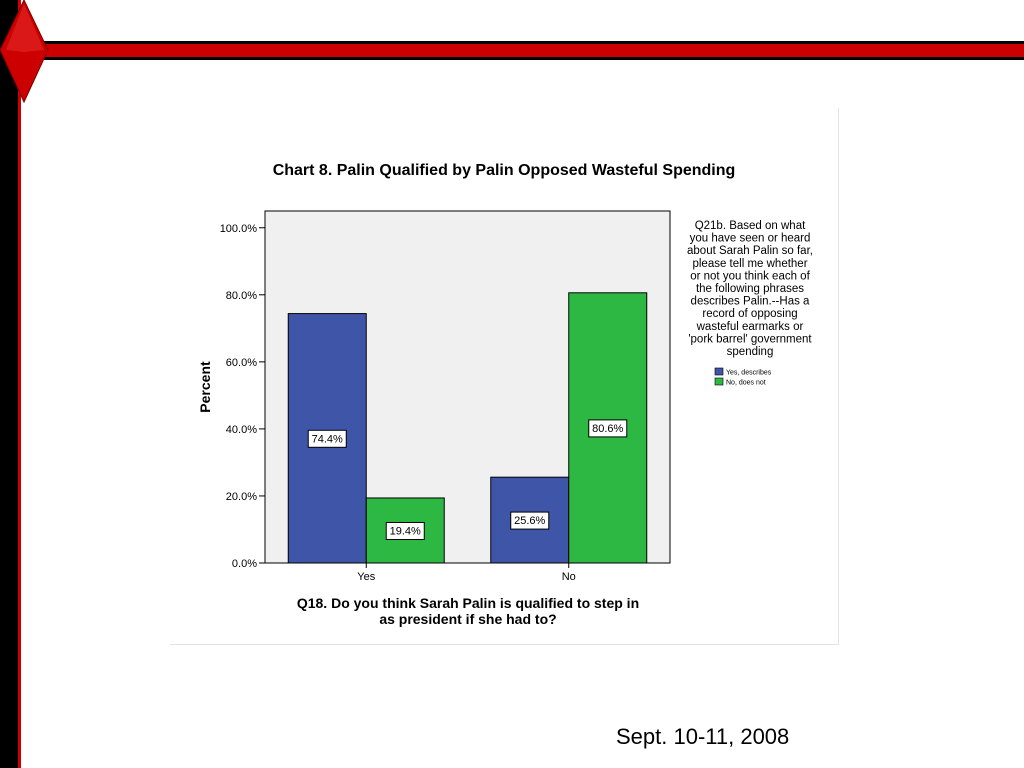 Image resolution: width=1024 pixels, height=768 pixels. I want to click on legend-title-line: Q21b. Based on what, so click(750, 226).